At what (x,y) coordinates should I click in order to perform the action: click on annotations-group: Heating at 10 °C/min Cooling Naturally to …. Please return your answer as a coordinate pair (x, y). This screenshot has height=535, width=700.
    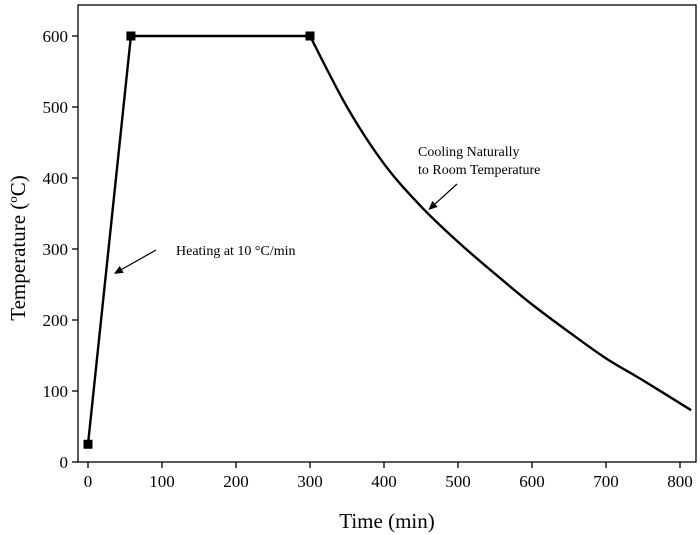
    Looking at the image, I should click on (326, 209).